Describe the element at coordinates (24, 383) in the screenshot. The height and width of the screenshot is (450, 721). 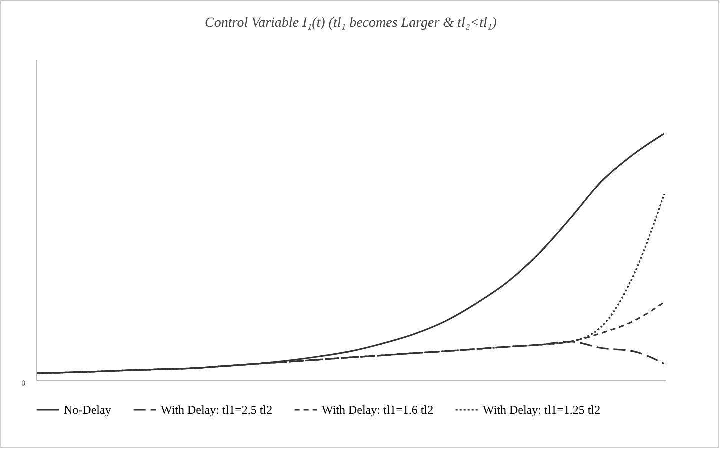
I see `text: 0` at that location.